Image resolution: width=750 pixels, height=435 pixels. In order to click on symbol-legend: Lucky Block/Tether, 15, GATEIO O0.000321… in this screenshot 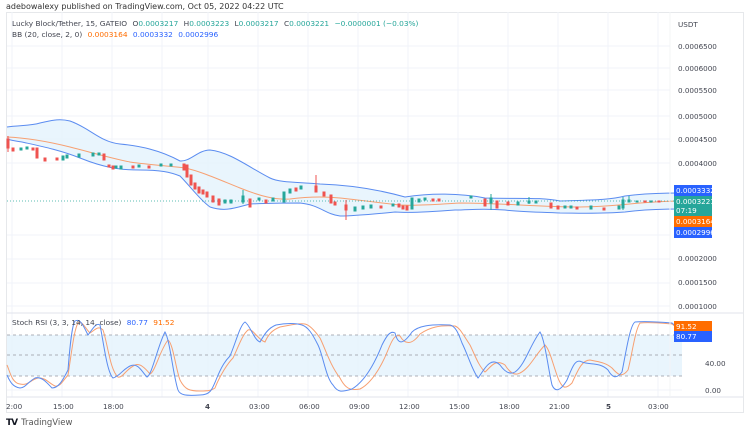, I will do `click(216, 23)`.